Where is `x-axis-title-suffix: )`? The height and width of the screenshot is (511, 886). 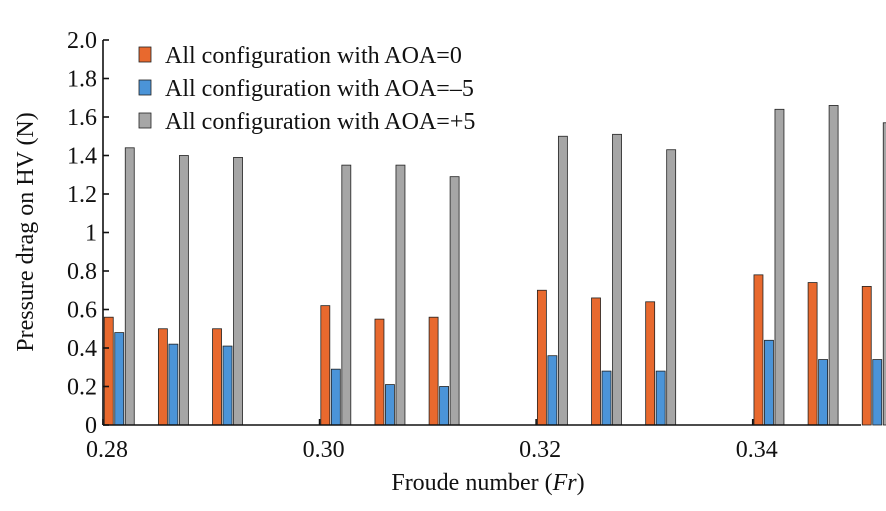 x-axis-title-suffix: ) is located at coordinates (581, 483).